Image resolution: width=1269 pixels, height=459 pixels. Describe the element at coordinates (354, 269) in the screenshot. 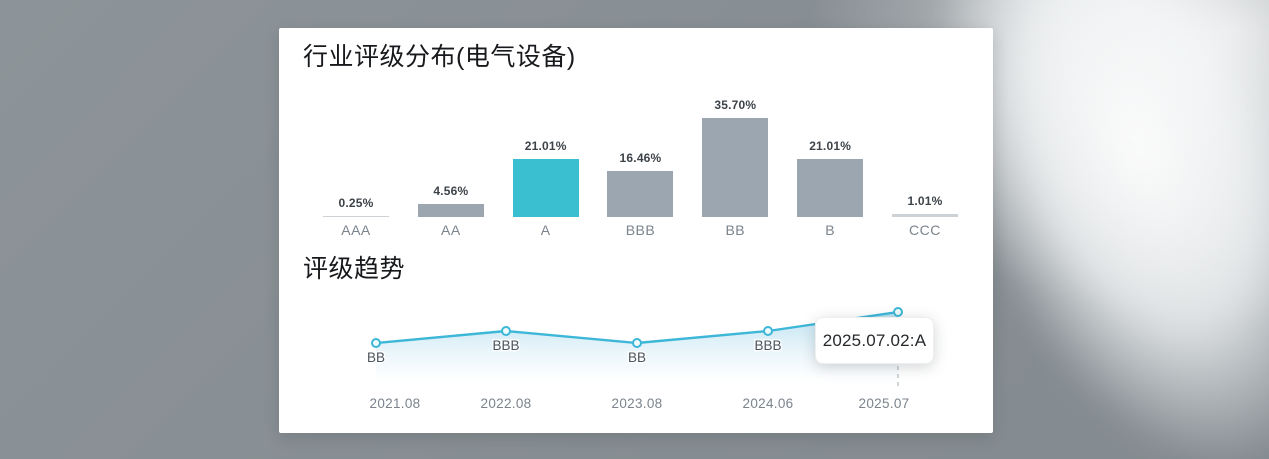

I see `trend-title: 评级趋势` at that location.